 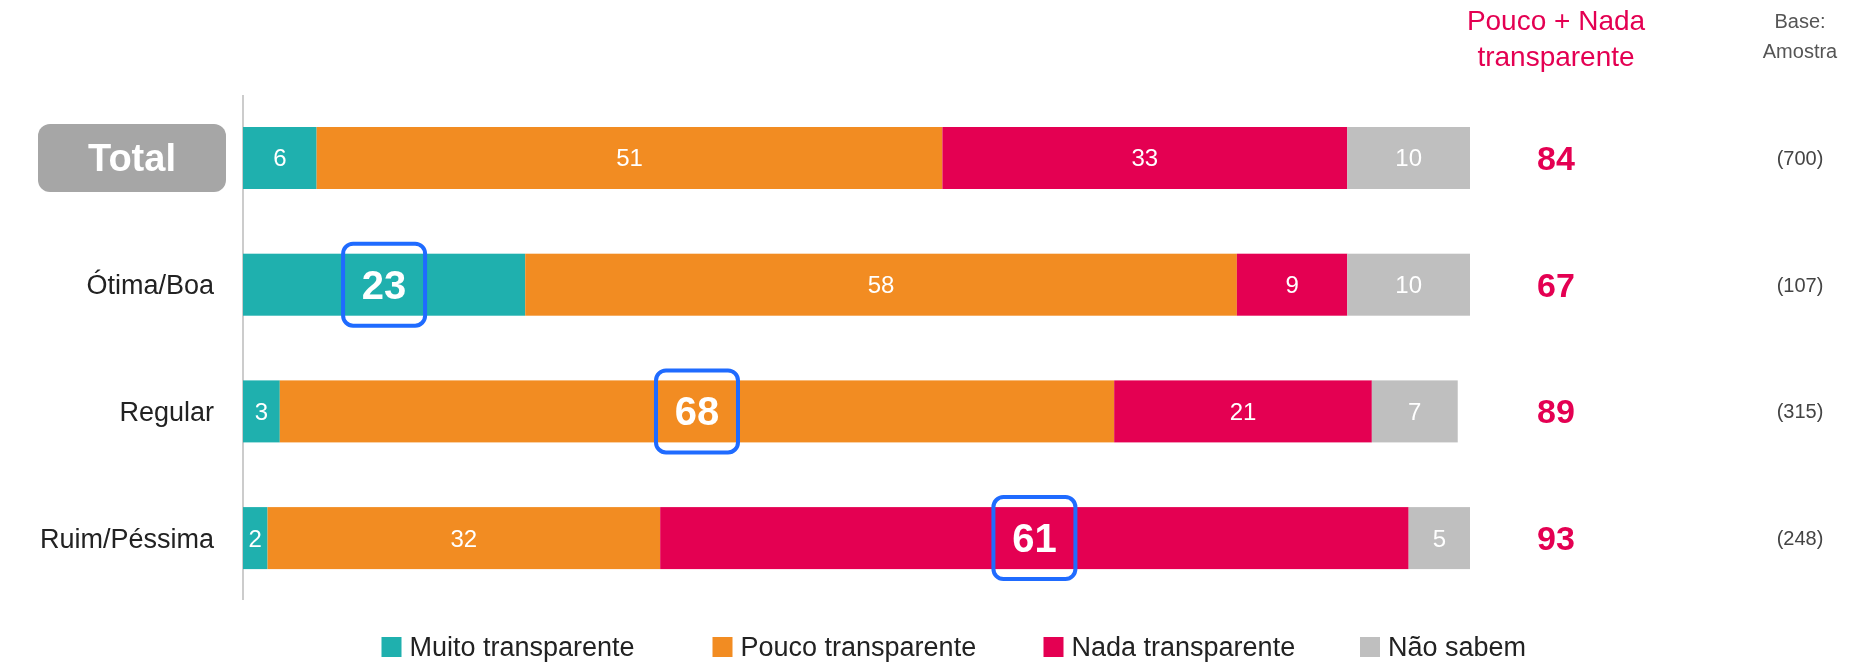 What do you see at coordinates (1034, 538) in the screenshot?
I see `data-label: 61` at bounding box center [1034, 538].